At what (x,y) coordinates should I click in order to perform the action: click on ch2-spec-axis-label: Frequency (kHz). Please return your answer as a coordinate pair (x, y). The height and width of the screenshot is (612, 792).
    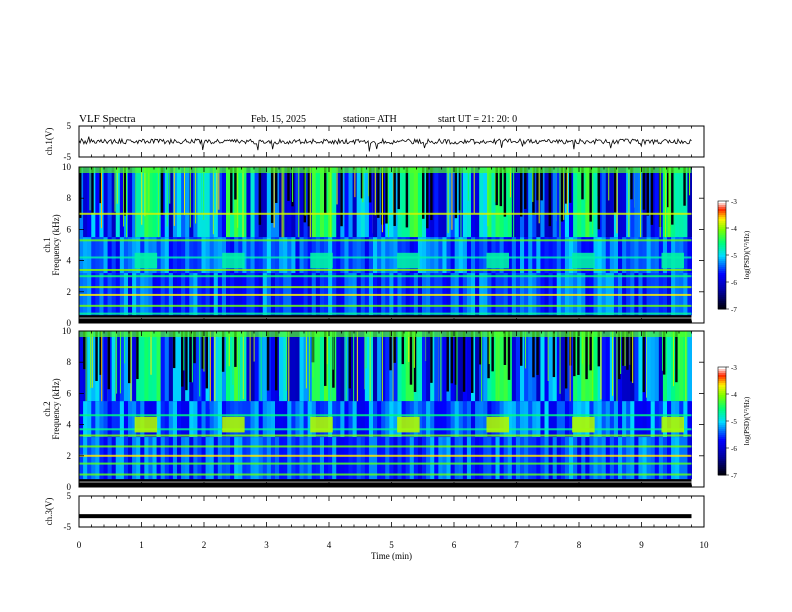
    Looking at the image, I should click on (56, 408).